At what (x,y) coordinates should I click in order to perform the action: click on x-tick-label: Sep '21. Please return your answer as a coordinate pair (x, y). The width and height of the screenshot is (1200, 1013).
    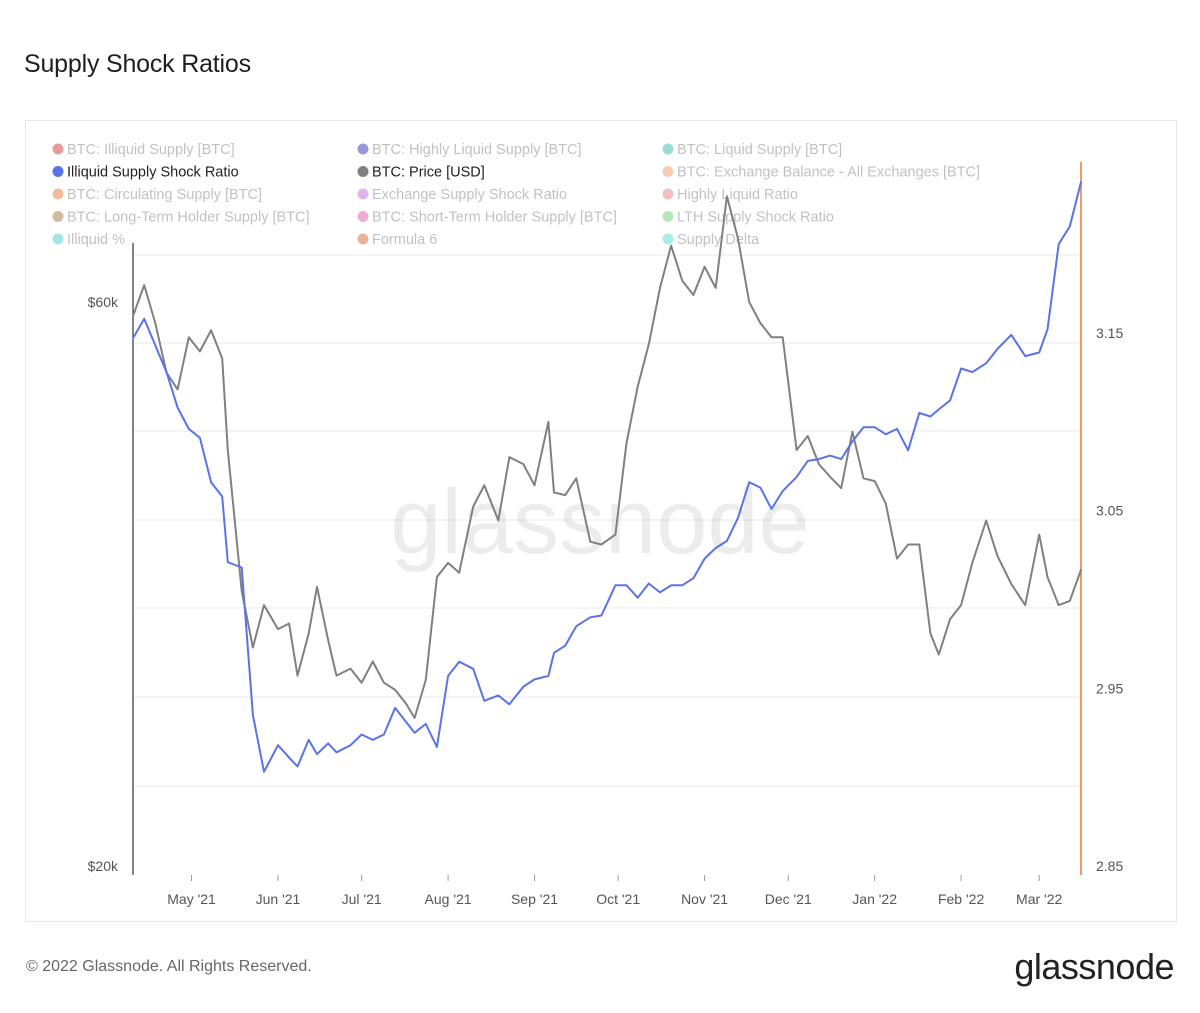
    Looking at the image, I should click on (534, 899).